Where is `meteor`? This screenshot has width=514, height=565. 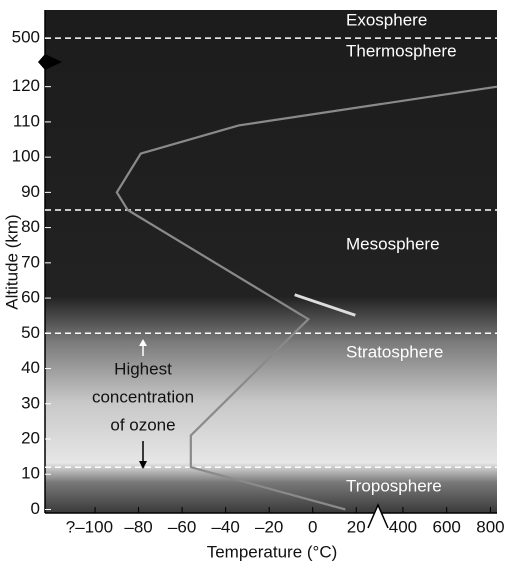 meteor is located at coordinates (325, 305).